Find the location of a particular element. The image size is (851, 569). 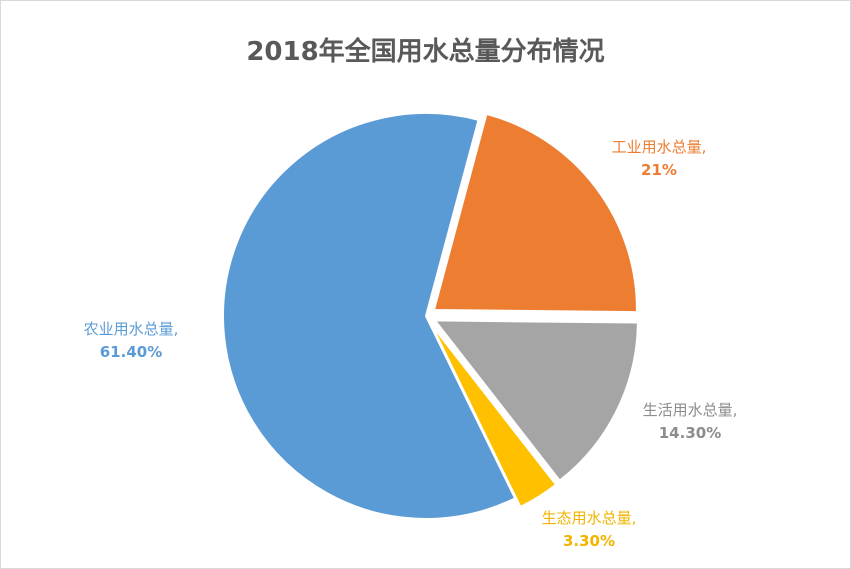

data-label-category: 工业用水总量, is located at coordinates (659, 147).